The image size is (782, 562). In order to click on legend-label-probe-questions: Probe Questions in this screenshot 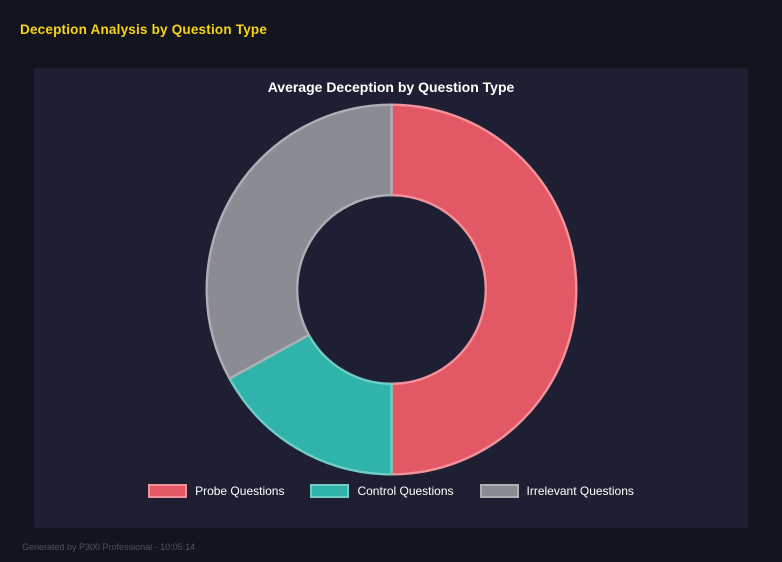, I will do `click(240, 491)`.